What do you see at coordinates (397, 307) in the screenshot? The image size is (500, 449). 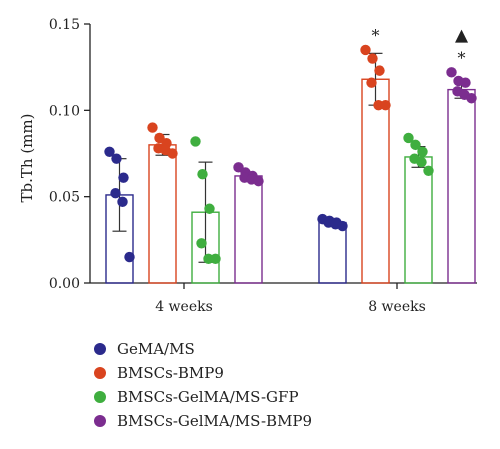 I see `x-tick-label: 8 weeks` at bounding box center [397, 307].